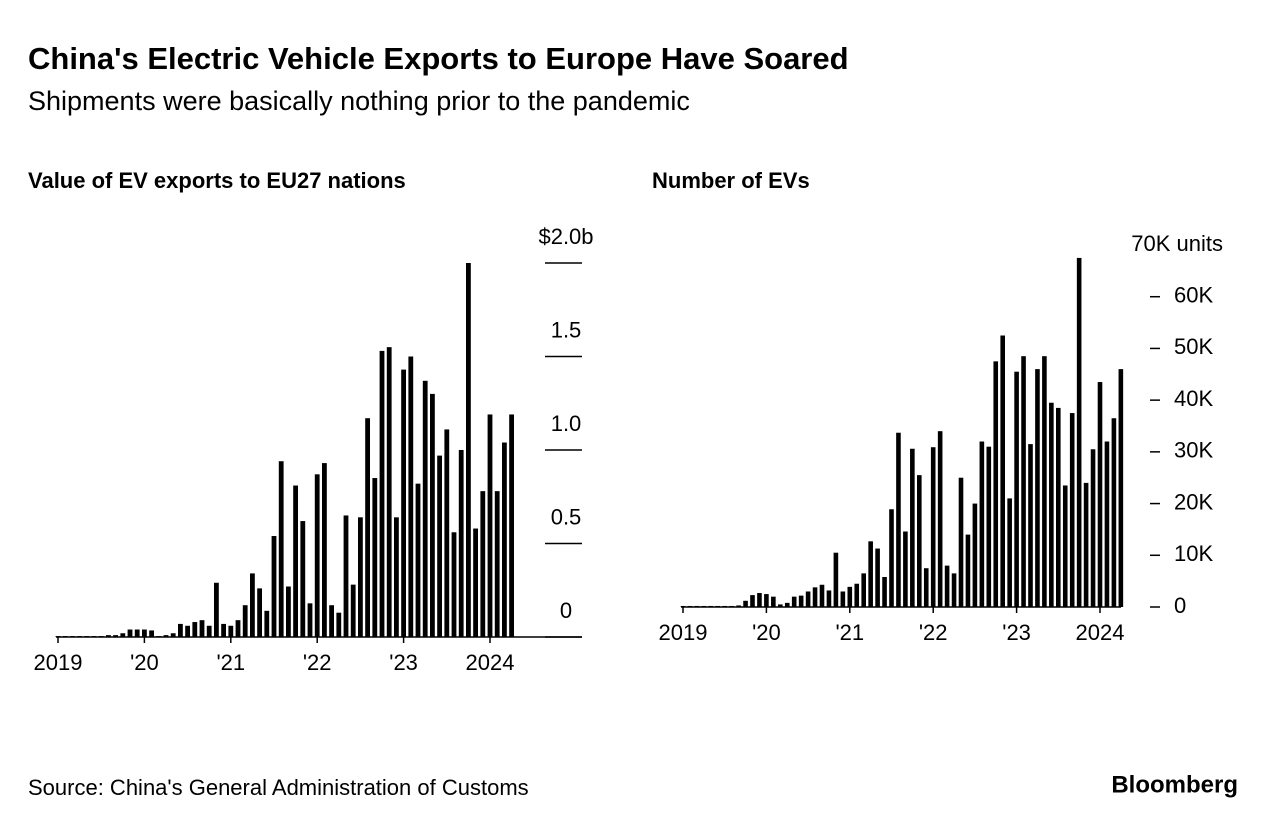 The height and width of the screenshot is (830, 1277). Describe the element at coordinates (1193, 398) in the screenshot. I see `y-tick-label: 40K` at that location.